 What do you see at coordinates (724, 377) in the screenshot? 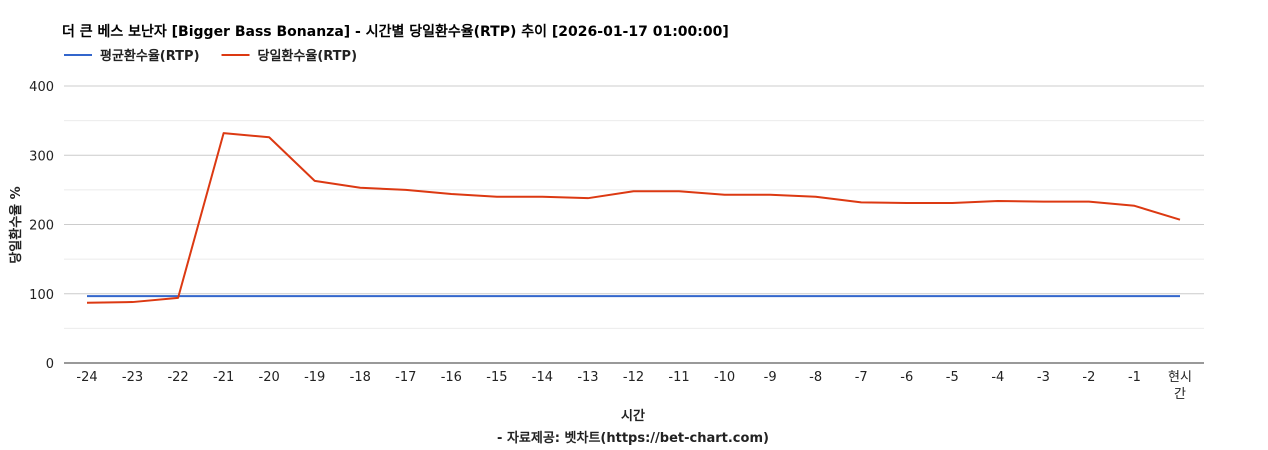
I see `x-tick-label: -10` at bounding box center [724, 377].